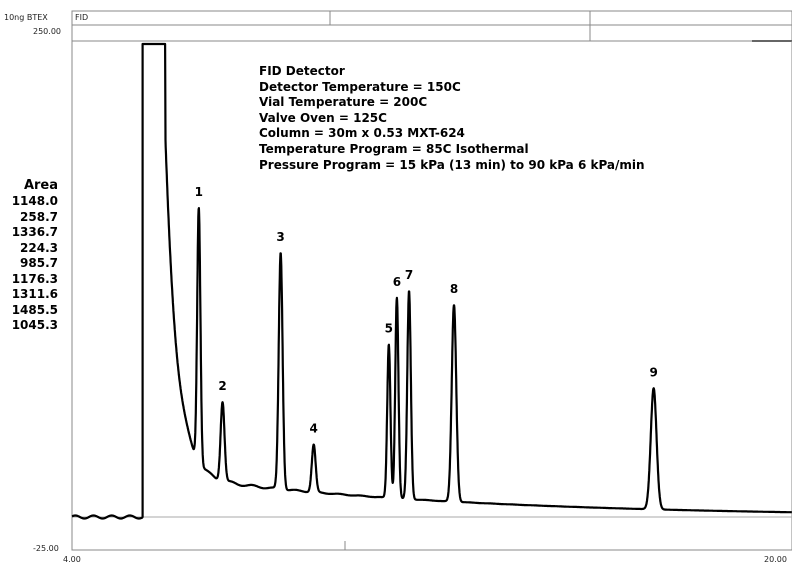  Describe the element at coordinates (389, 329) in the screenshot. I see `peak-label: 5` at that location.